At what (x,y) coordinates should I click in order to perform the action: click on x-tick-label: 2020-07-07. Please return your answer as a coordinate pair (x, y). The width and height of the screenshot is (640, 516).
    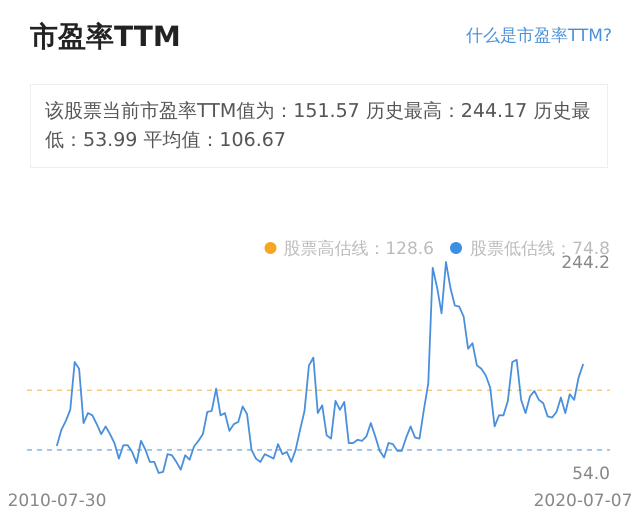
    Looking at the image, I should click on (583, 501).